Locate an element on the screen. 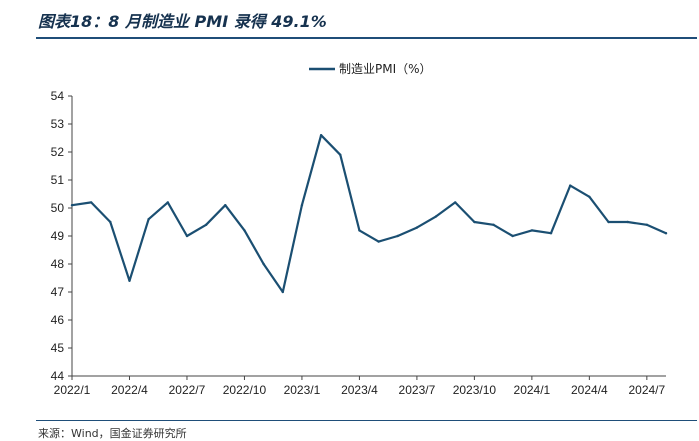  x-tick-label: 2024/1 is located at coordinates (532, 390).